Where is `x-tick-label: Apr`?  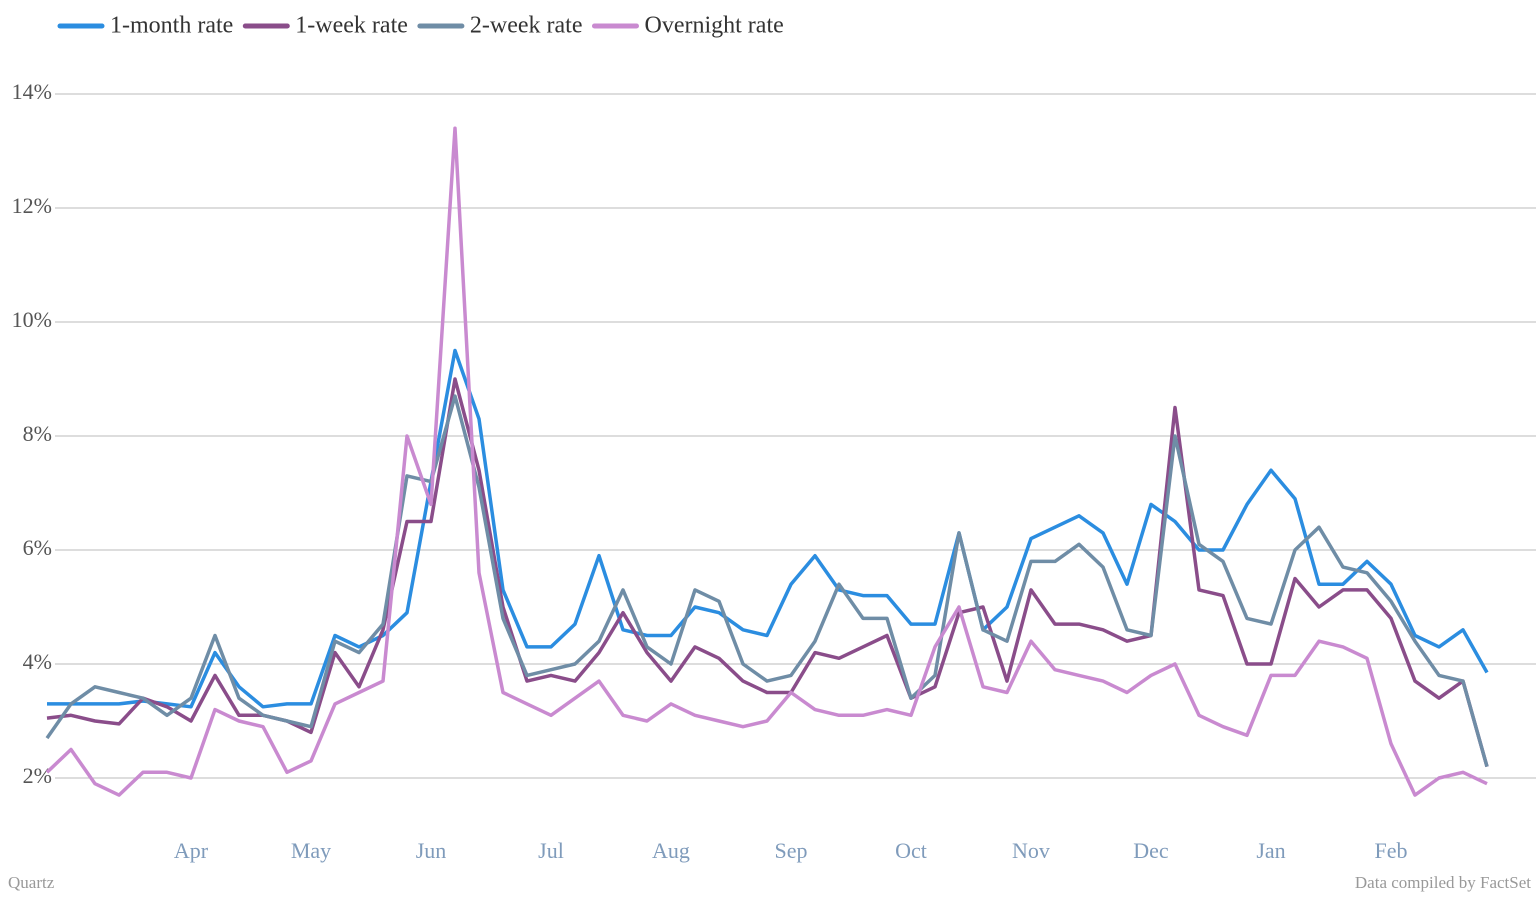 x-tick-label: Apr is located at coordinates (191, 850).